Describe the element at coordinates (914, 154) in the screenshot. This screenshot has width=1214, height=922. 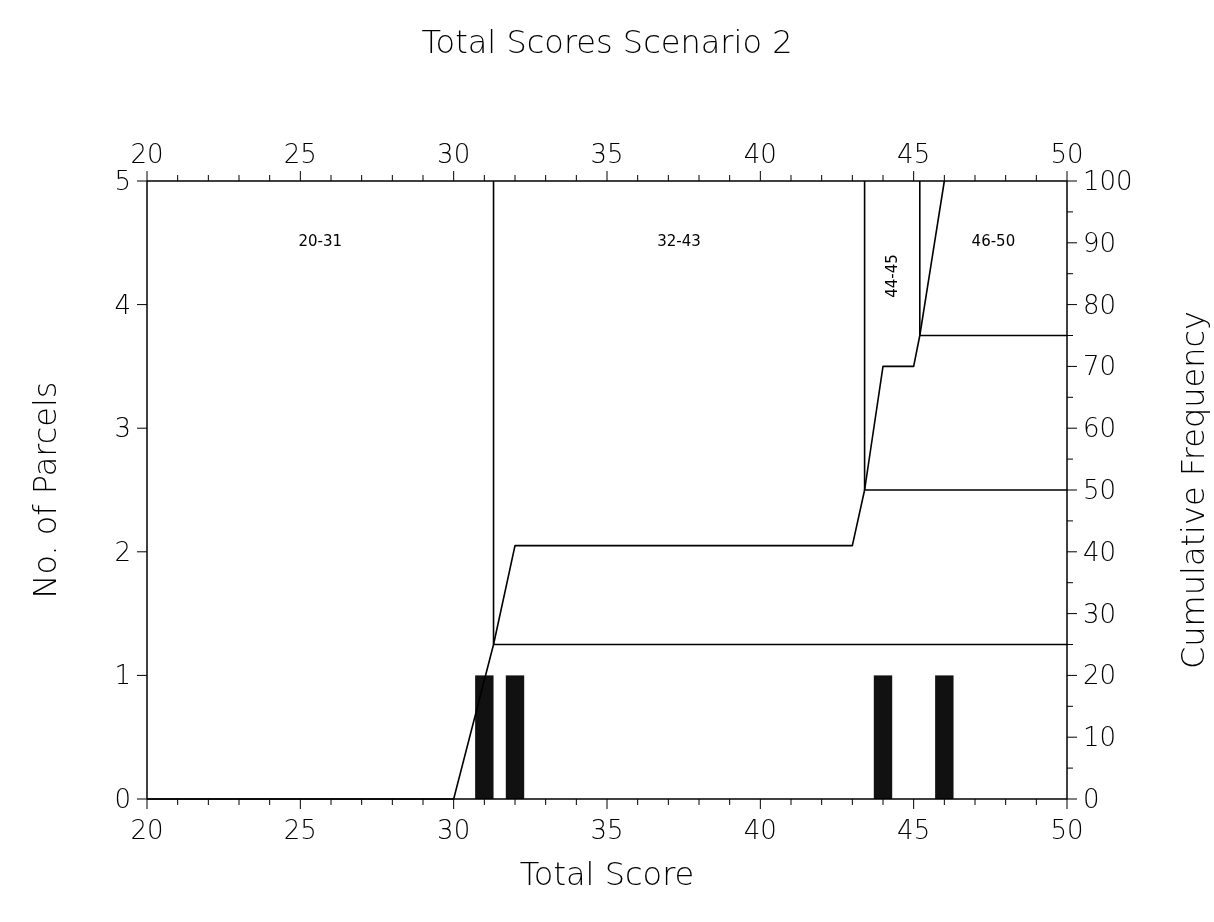
I see `x-tick-label: 45` at that location.